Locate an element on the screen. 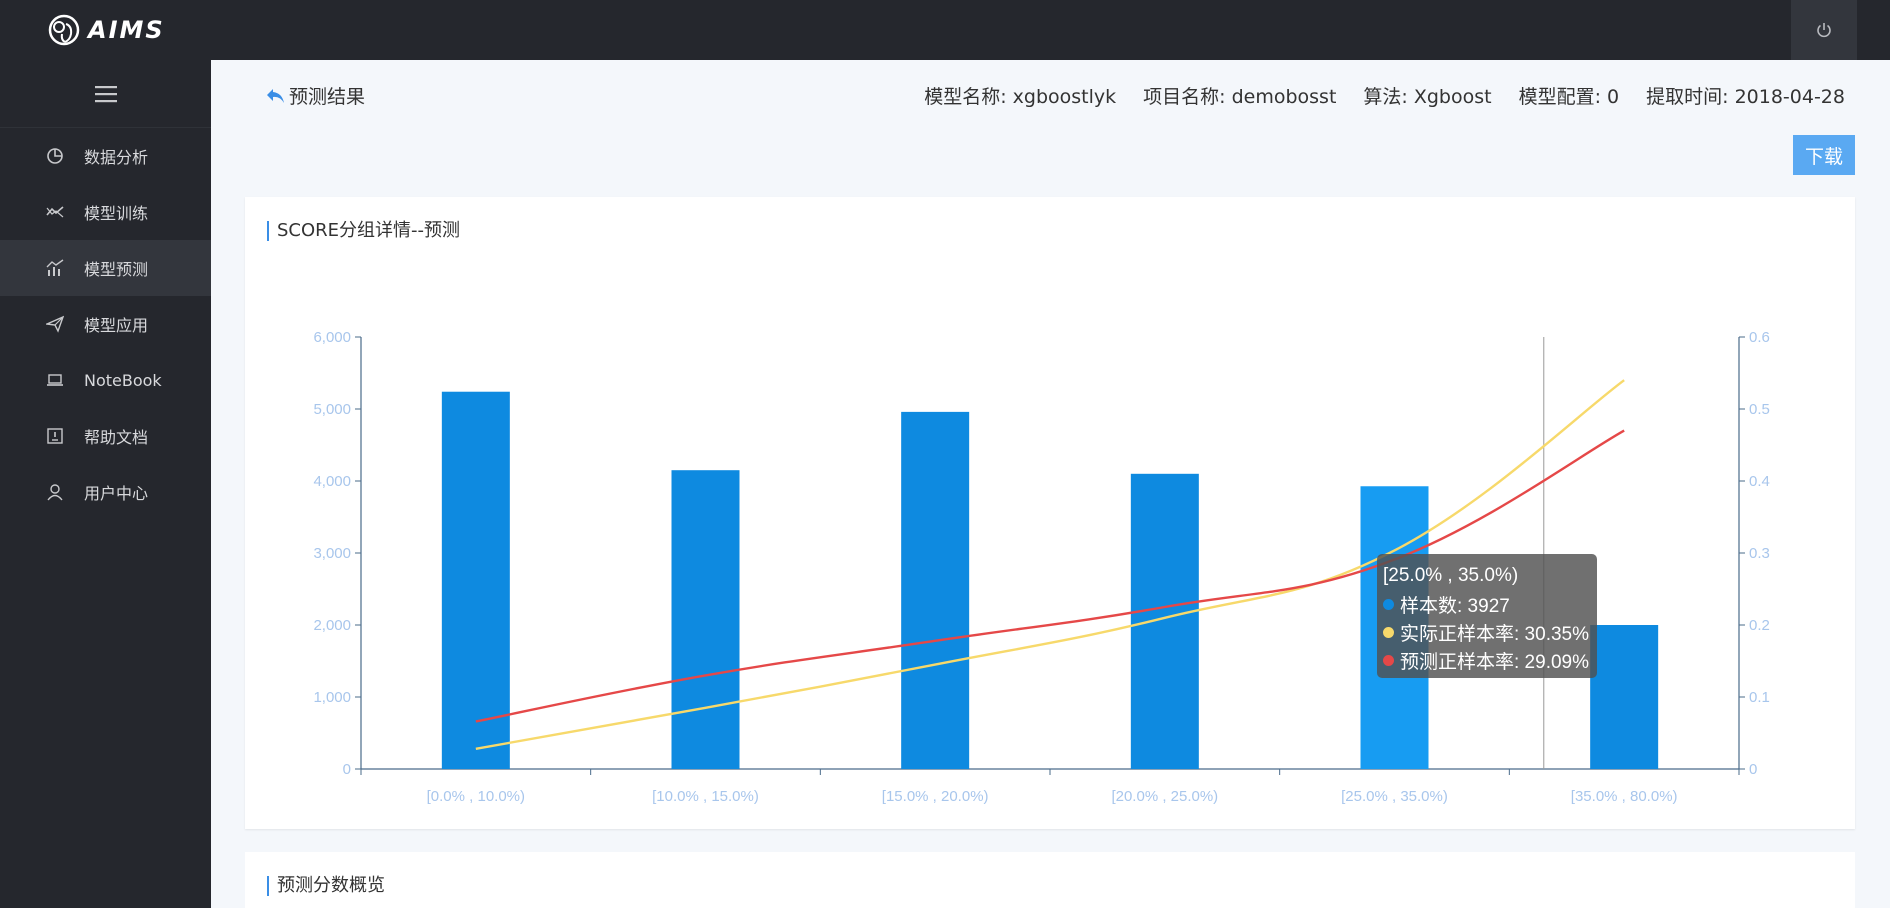 Image resolution: width=1890 pixels, height=908 pixels. tooltip-samples-text: 样本数: 3927 is located at coordinates (1455, 606).